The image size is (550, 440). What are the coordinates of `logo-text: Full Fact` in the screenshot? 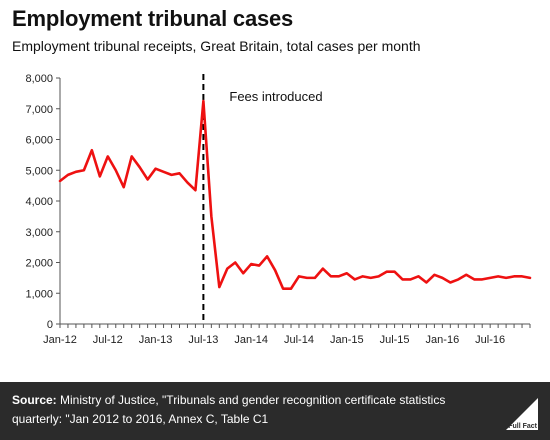 It's located at (522, 426).